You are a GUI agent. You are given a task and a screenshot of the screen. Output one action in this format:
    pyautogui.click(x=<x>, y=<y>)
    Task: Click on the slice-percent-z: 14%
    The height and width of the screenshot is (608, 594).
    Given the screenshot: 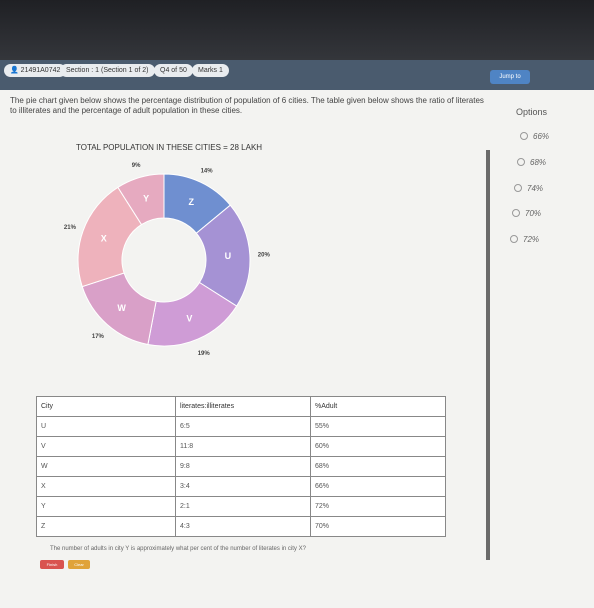 What is the action you would take?
    pyautogui.click(x=207, y=172)
    